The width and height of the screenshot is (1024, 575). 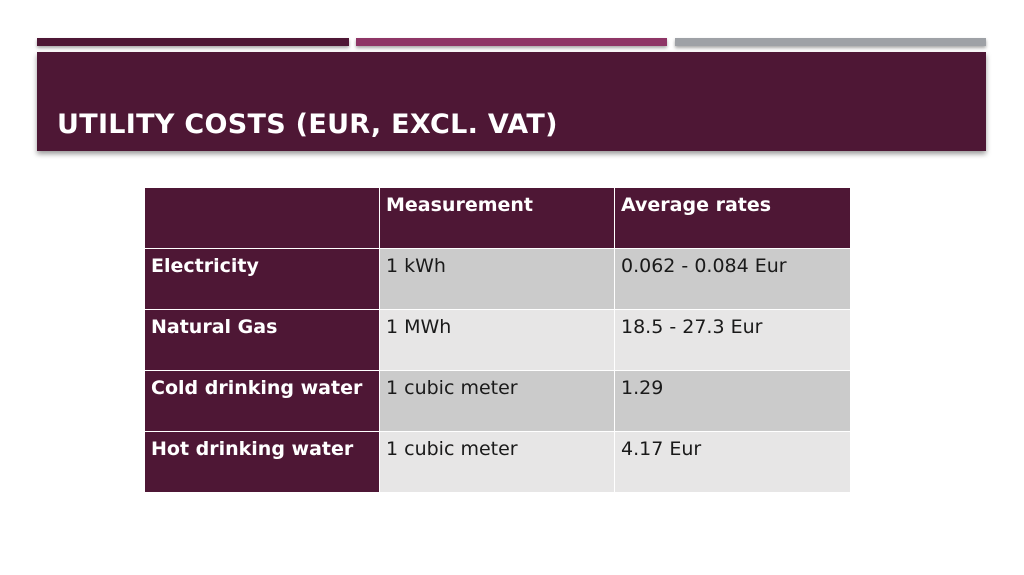 I want to click on table-header-row: Measurement Average rates, so click(x=497, y=218).